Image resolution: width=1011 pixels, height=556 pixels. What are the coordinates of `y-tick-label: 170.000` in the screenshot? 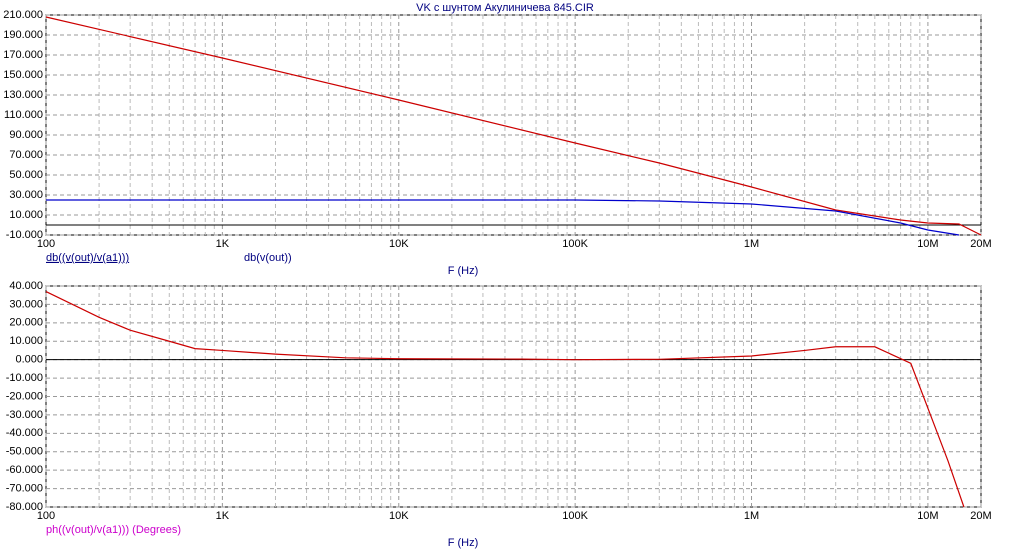 It's located at (23, 55).